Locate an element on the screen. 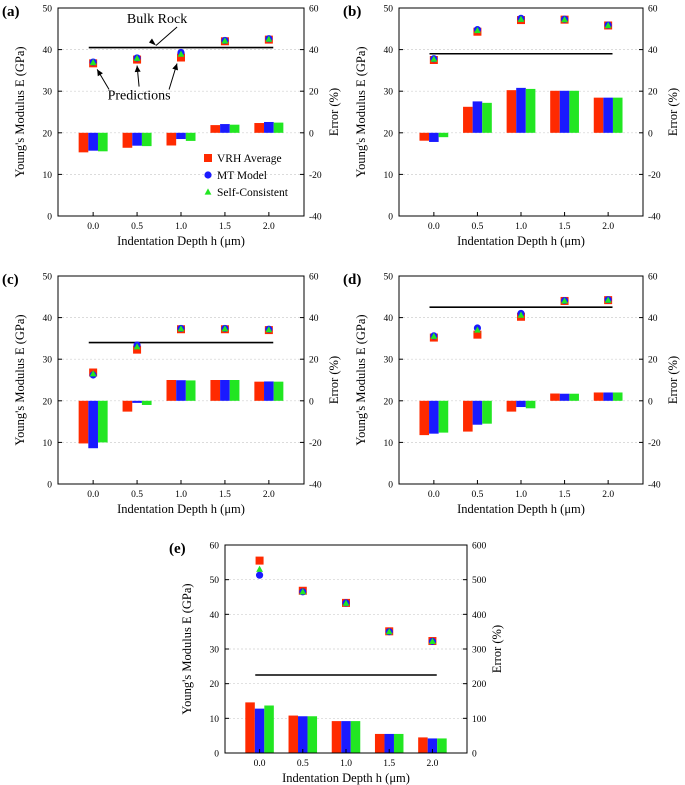 Image resolution: width=685 pixels, height=785 pixels. y-right-tick-label: 40 is located at coordinates (653, 51).